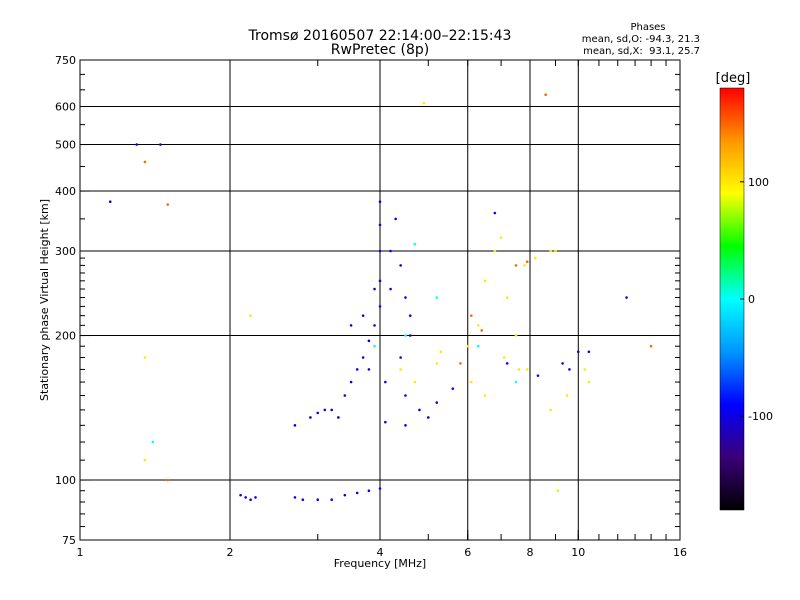  Describe the element at coordinates (680, 552) in the screenshot. I see `x-tick-label: 16` at that location.